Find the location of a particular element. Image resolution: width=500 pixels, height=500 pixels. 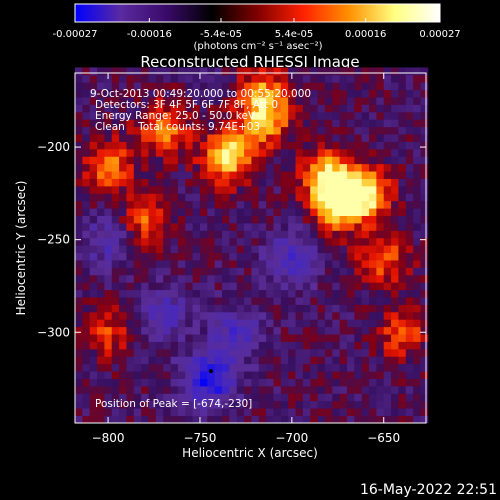

x-tick-label: −650 is located at coordinates (383, 438).